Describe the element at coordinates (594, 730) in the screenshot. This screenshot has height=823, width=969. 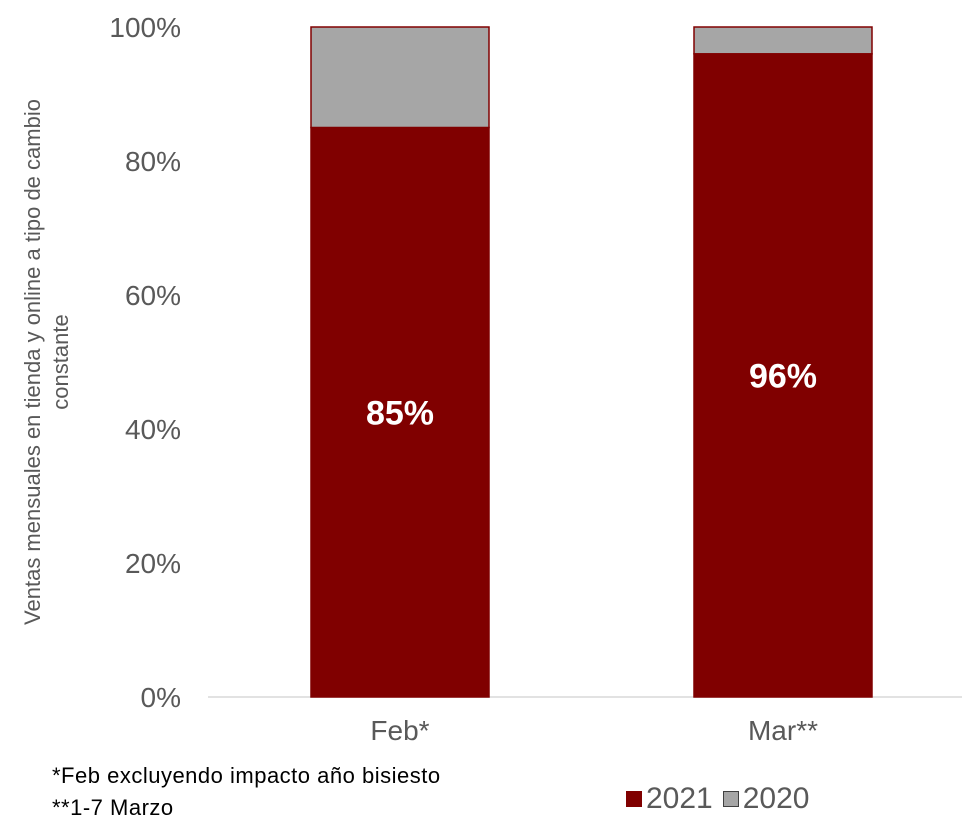
I see `x-axis-ticks: Feb* Mar**` at that location.